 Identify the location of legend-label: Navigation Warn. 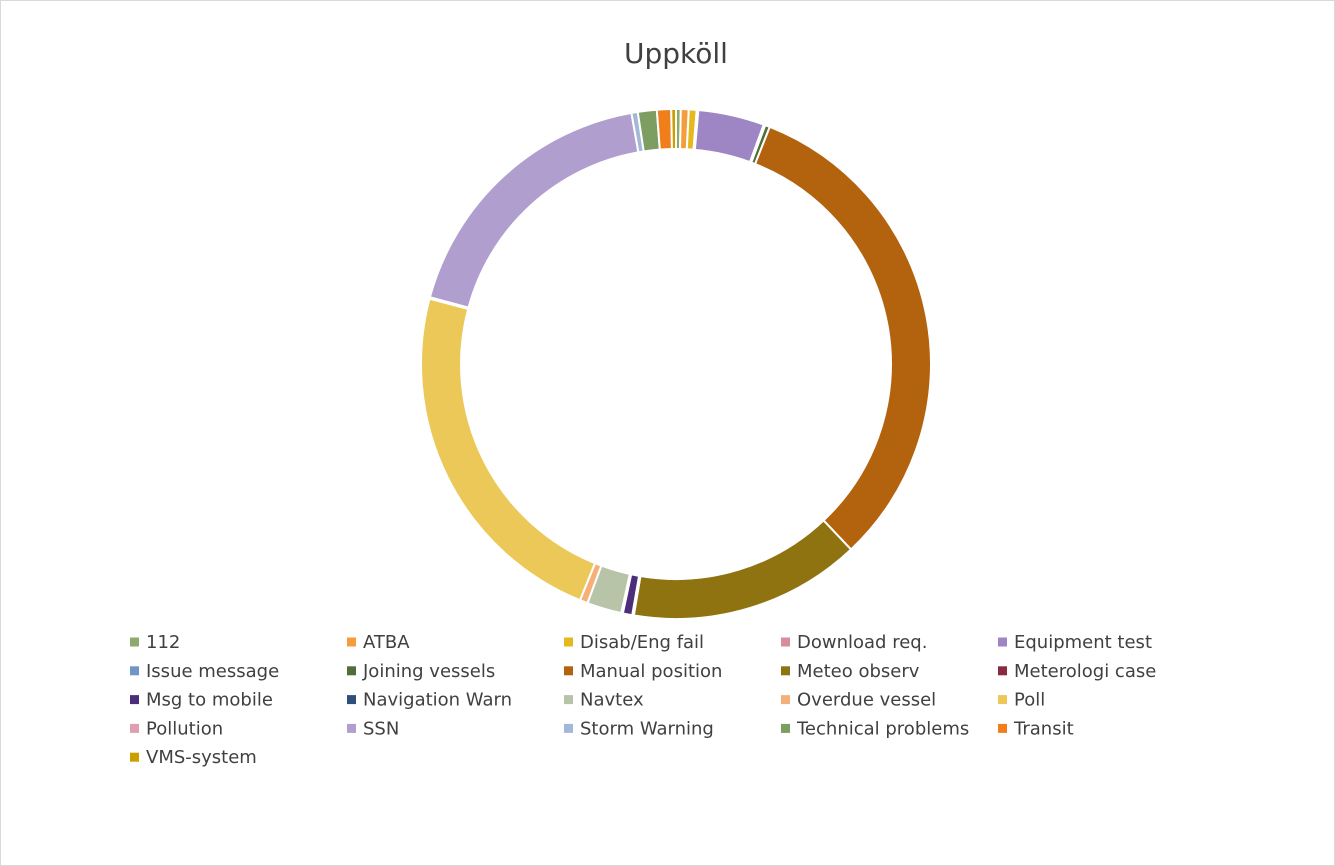
(437, 700).